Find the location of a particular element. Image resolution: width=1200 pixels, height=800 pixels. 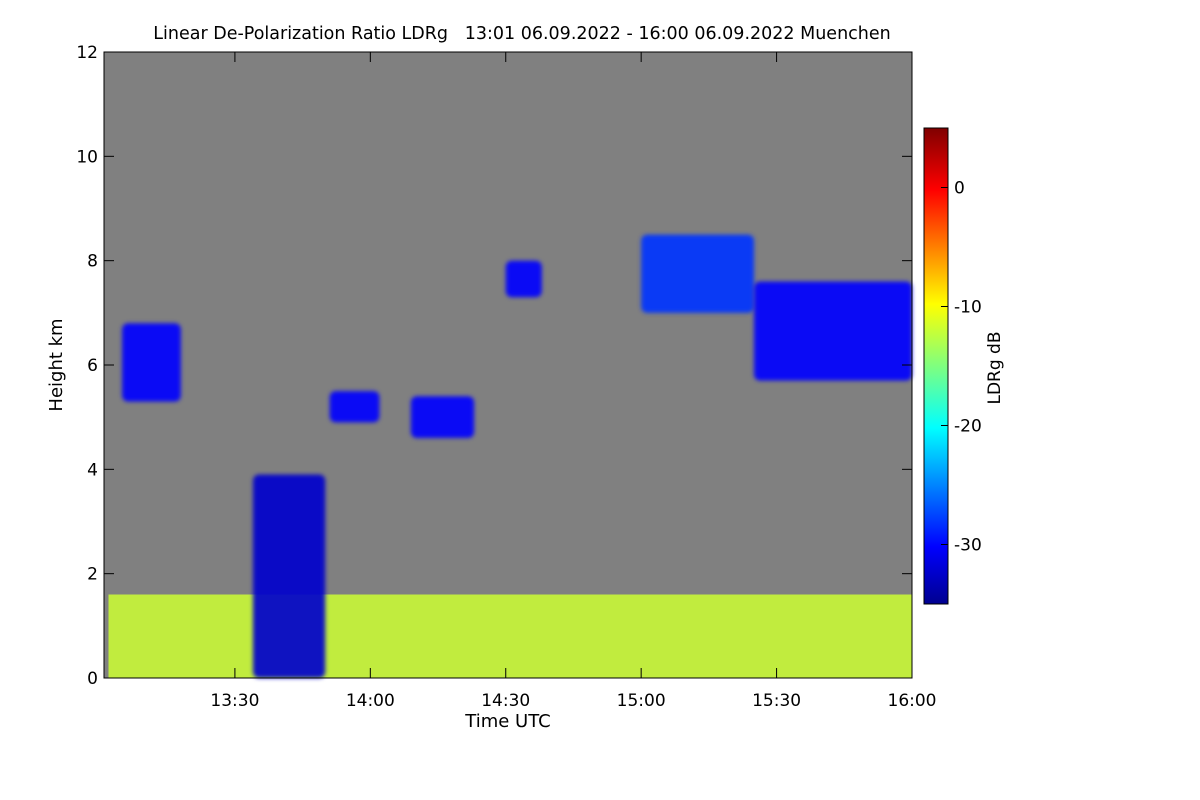

colorbar-gradient is located at coordinates (936, 366).